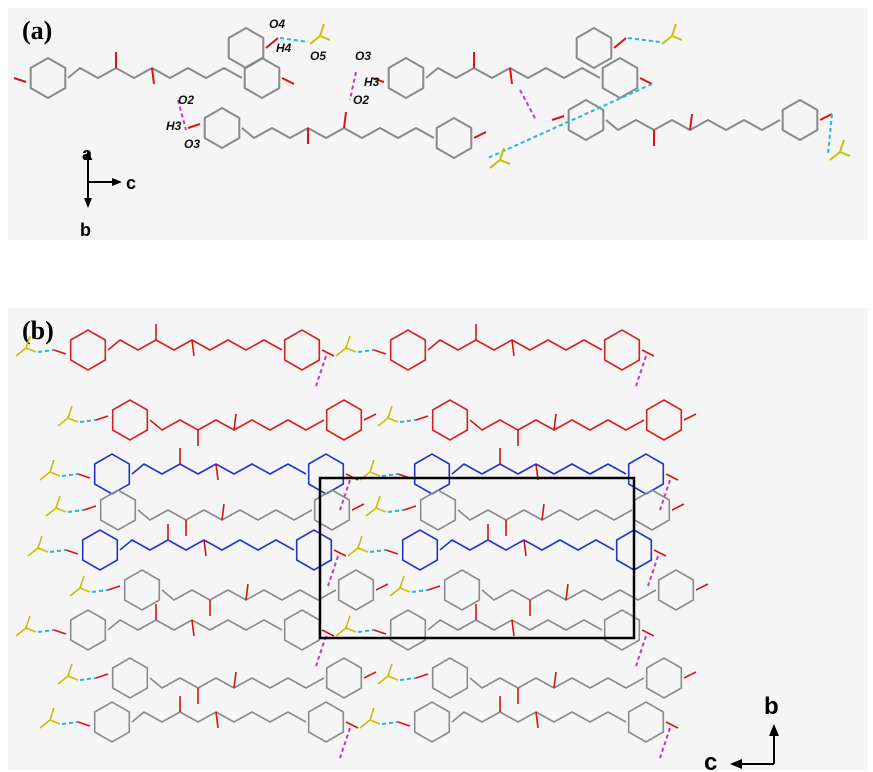  What do you see at coordinates (774, 730) in the screenshot?
I see `arrow-up-icon` at bounding box center [774, 730].